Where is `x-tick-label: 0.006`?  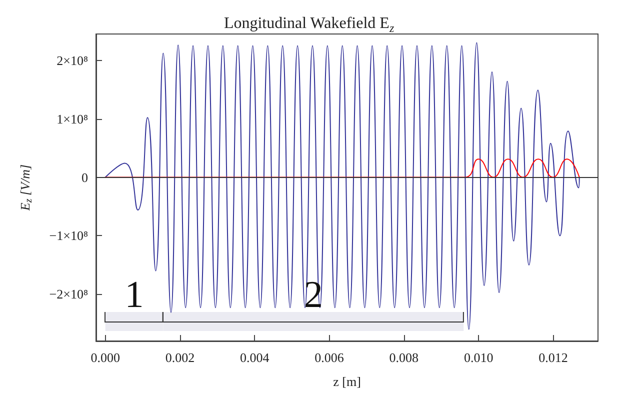 x-tick-label: 0.006 is located at coordinates (329, 357).